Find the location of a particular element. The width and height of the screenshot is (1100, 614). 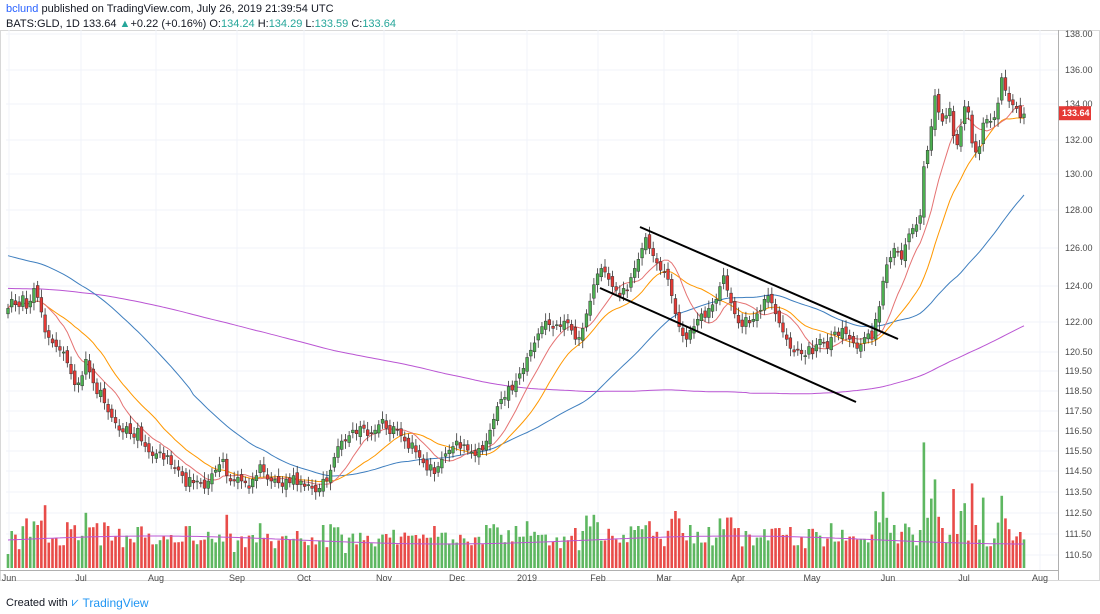

volume-ma-line is located at coordinates (515, 540).